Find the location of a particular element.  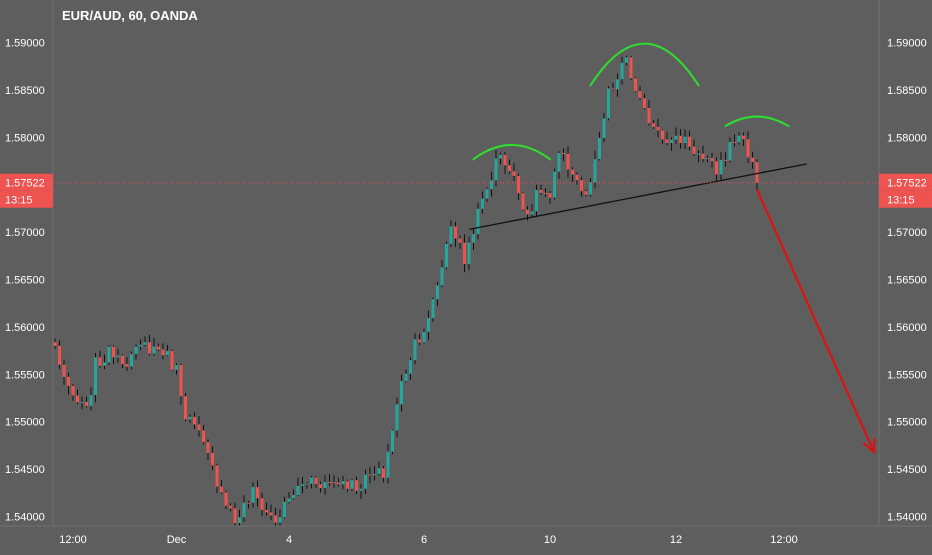

head-arc is located at coordinates (644, 64).